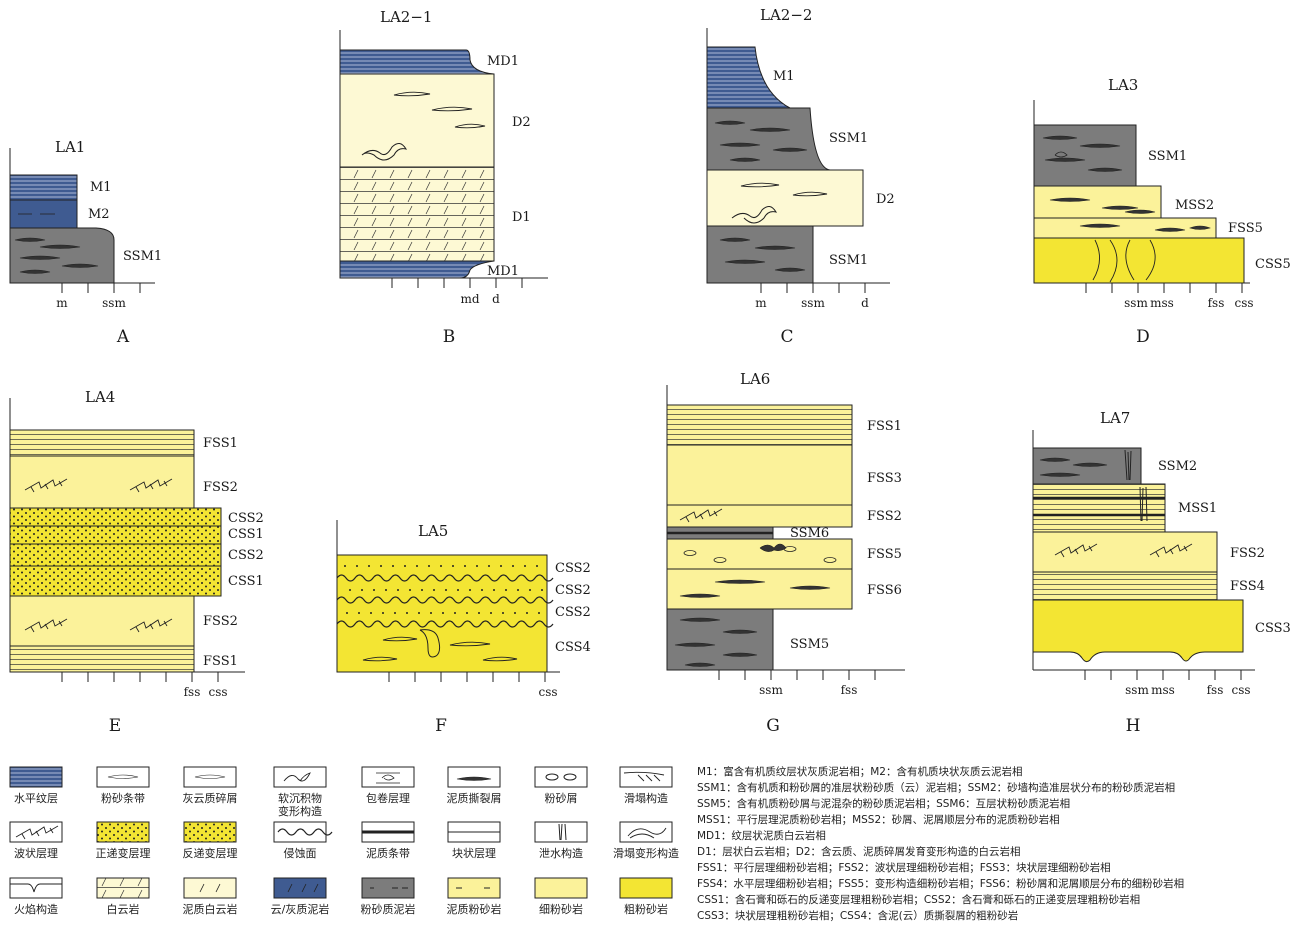 Image resolution: width=1301 pixels, height=938 pixels. I want to click on col-e-bed-css, so click(115, 552).